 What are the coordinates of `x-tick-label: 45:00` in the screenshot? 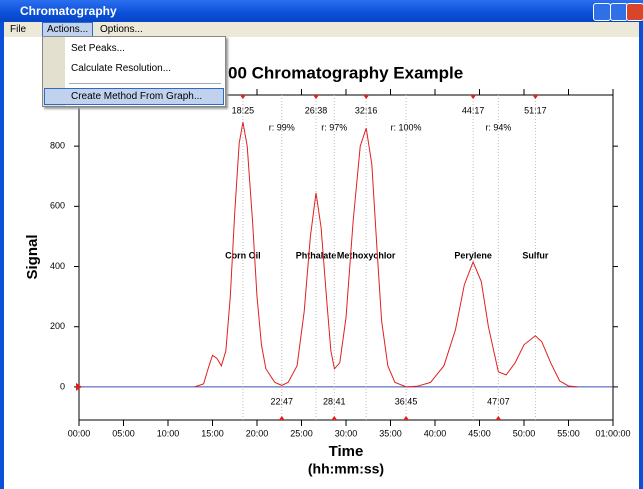 It's located at (479, 433).